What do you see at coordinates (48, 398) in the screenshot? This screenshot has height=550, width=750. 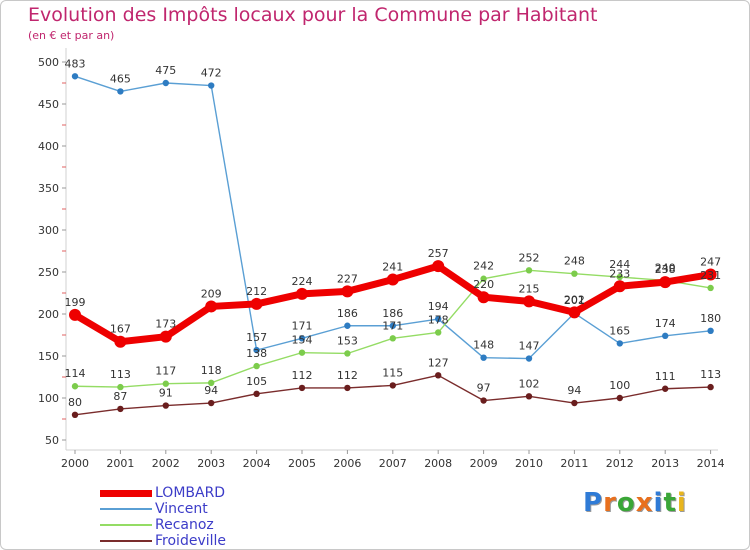 I see `y-tick-label: 100` at bounding box center [48, 398].